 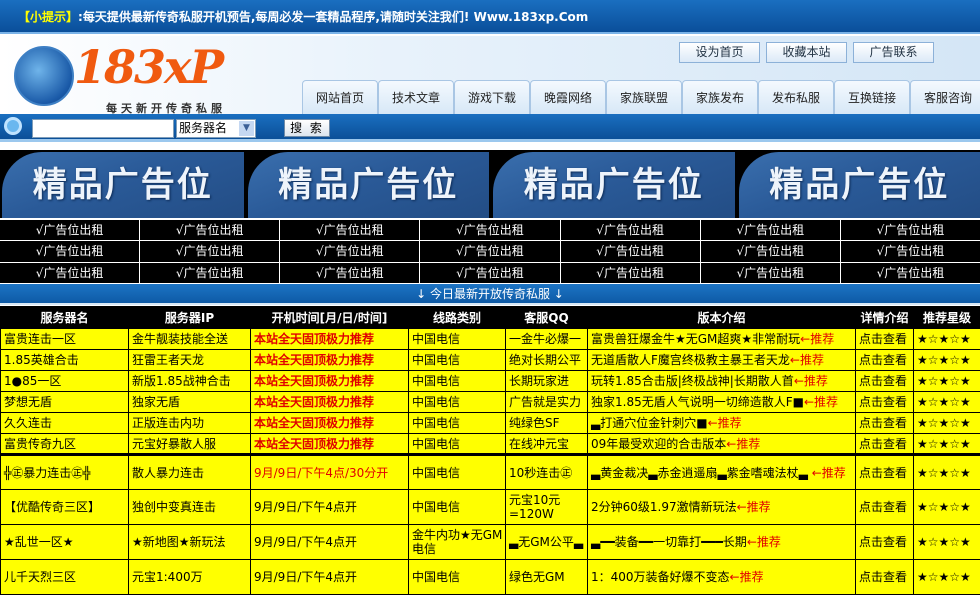 What do you see at coordinates (65, 542) in the screenshot?
I see `server-name: ★乱世一区★` at bounding box center [65, 542].